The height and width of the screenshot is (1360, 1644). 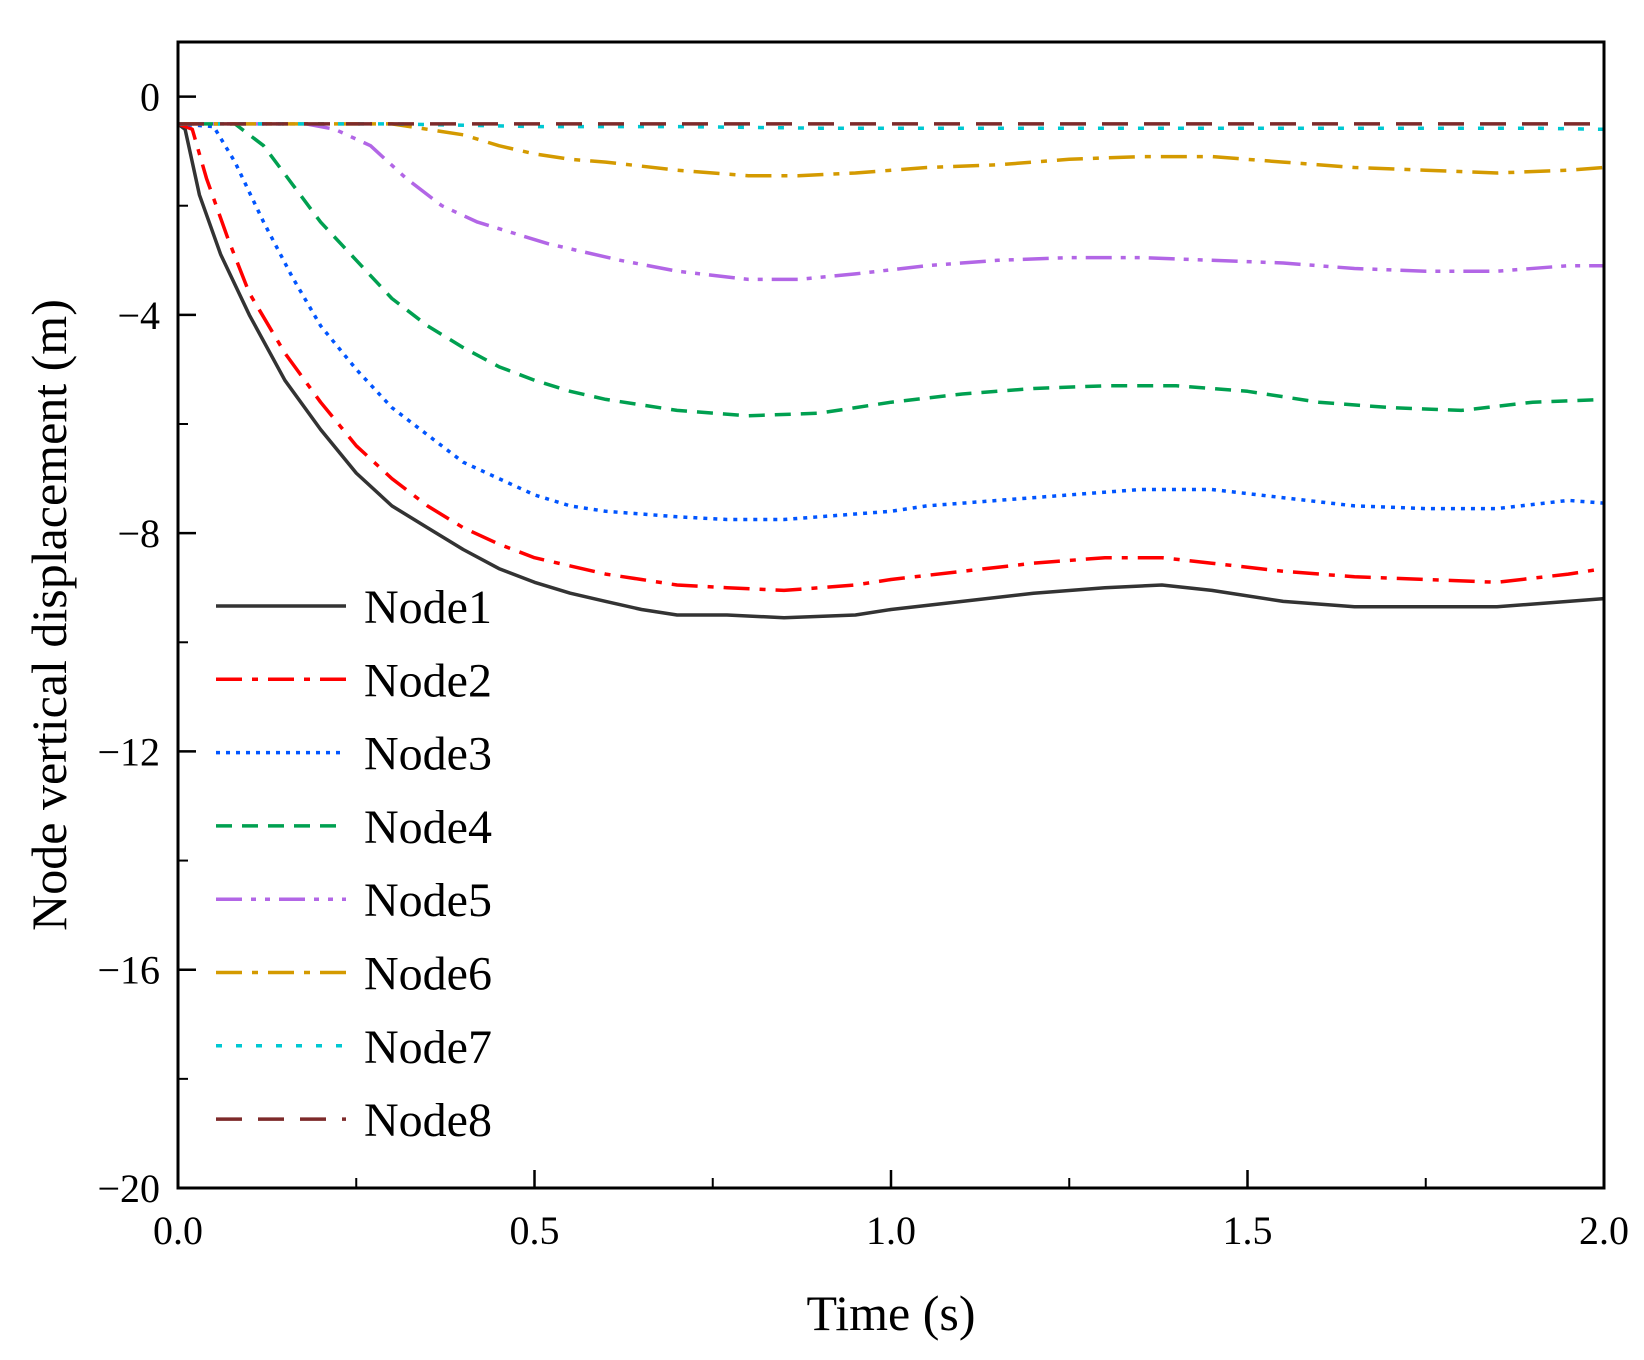 What do you see at coordinates (428, 754) in the screenshot?
I see `legend-label-node3: Node3` at bounding box center [428, 754].